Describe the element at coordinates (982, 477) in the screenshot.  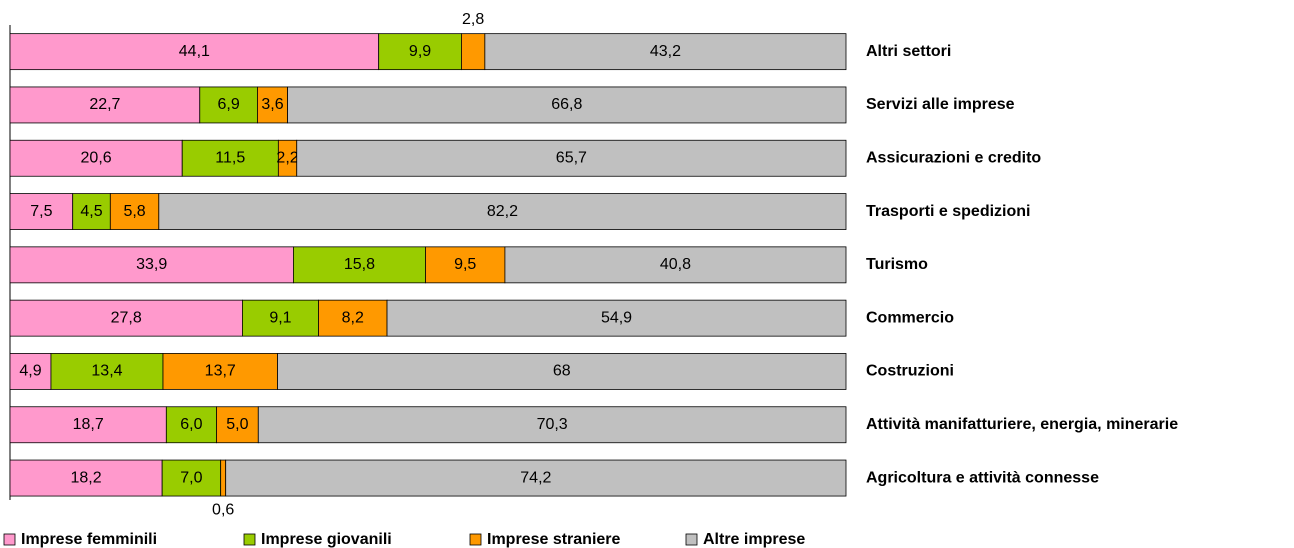
I see `category-label: Agricoltura e attività connesse` at that location.